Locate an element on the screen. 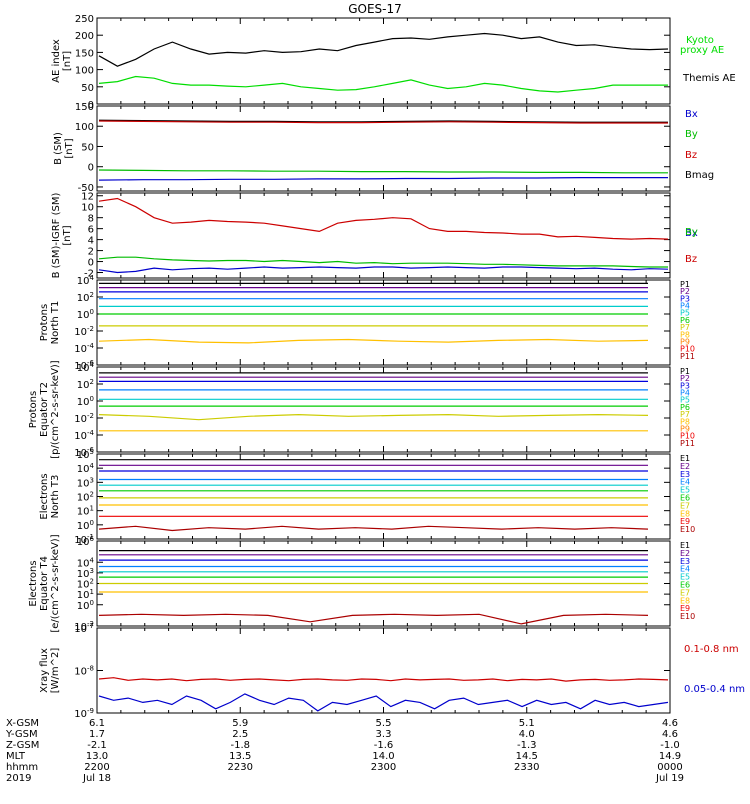 The width and height of the screenshot is (750, 804). xaxis-value: 4.6 is located at coordinates (670, 723).